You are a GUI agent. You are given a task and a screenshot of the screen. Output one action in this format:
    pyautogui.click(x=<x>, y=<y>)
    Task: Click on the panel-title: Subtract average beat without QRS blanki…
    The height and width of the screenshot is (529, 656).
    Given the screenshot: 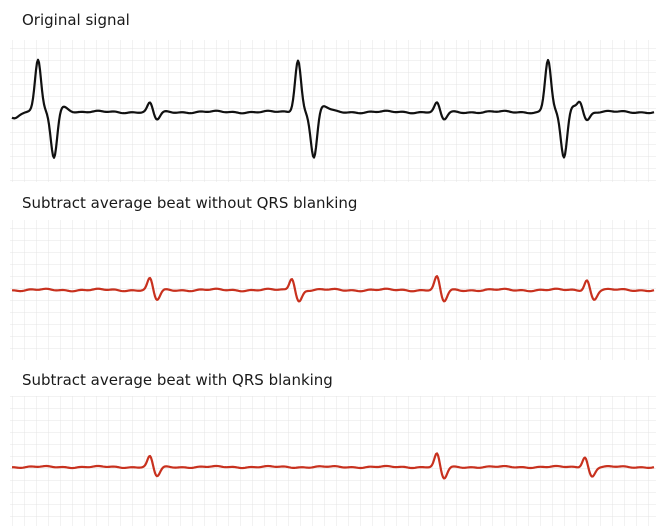 What is the action you would take?
    pyautogui.click(x=189, y=203)
    